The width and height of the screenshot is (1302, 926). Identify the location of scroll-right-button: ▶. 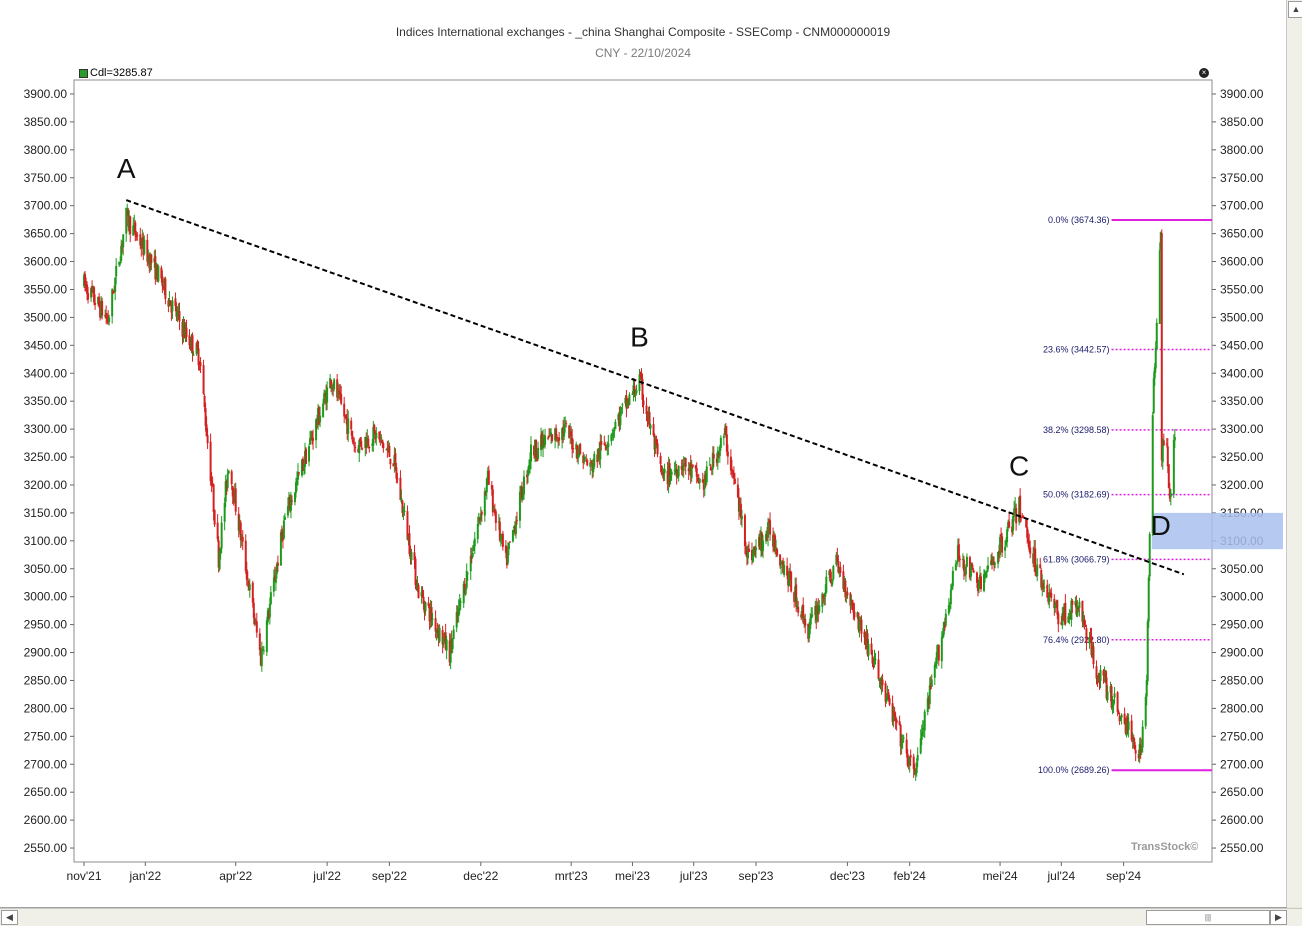
(1278, 917).